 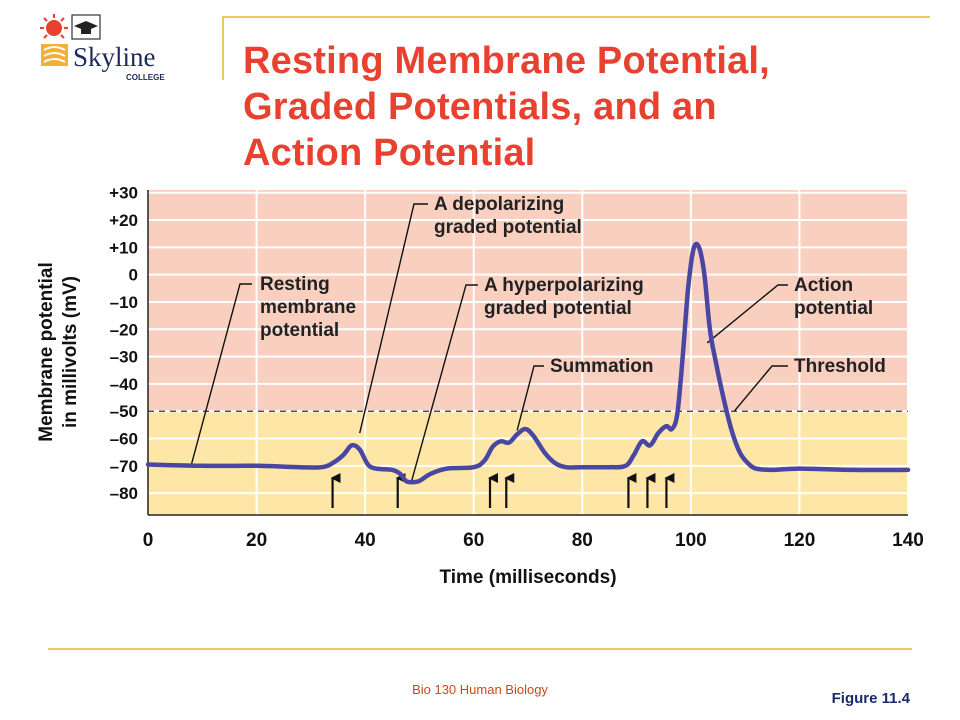 What do you see at coordinates (480, 689) in the screenshot?
I see `course-footer: Bio 130 Human Biology` at bounding box center [480, 689].